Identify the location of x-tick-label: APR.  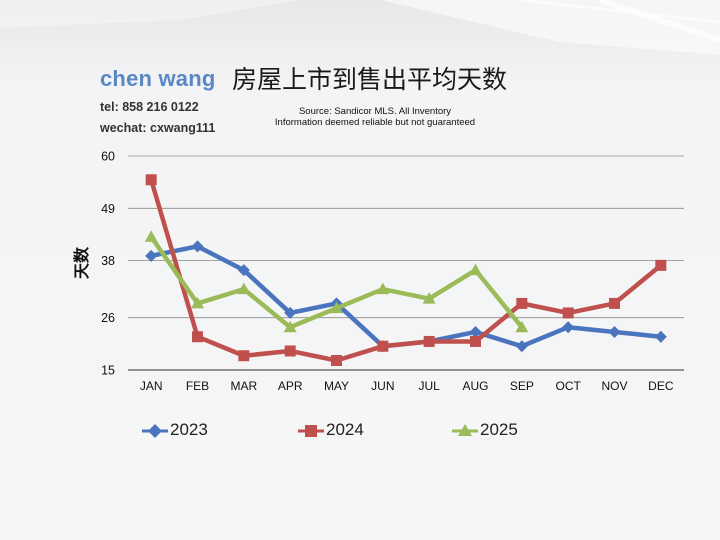
(290, 386).